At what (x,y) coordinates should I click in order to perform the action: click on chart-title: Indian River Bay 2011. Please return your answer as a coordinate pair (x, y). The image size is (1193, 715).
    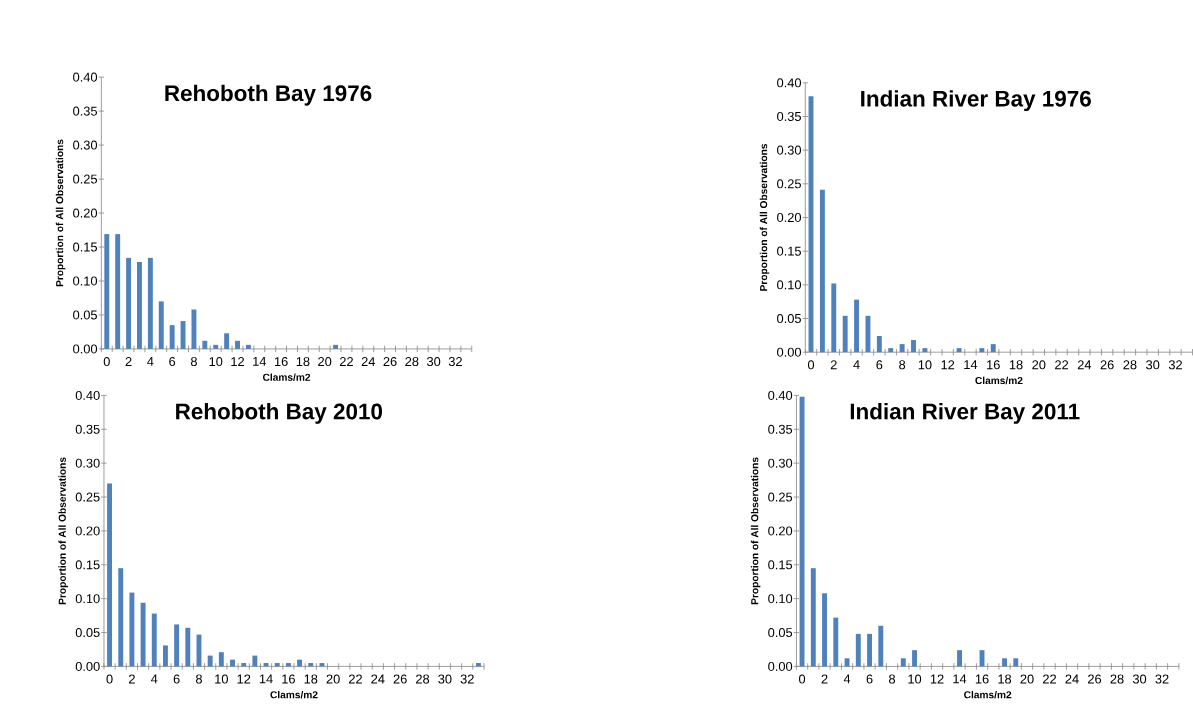
    Looking at the image, I should click on (965, 413).